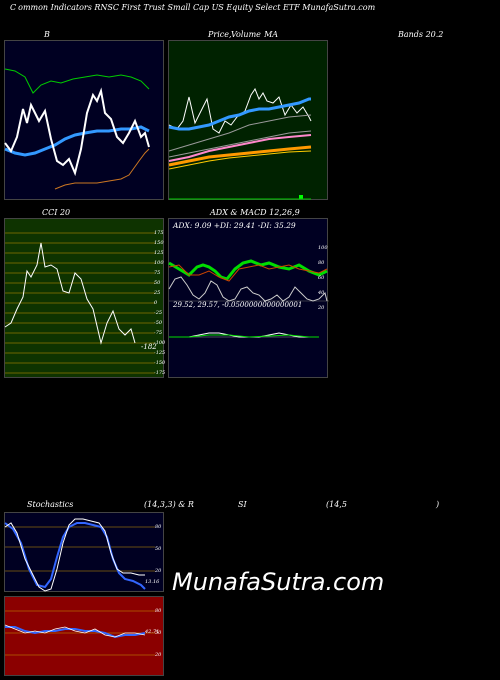 This screenshot has width=500, height=680. I want to click on rsi-line, so click(75, 631).